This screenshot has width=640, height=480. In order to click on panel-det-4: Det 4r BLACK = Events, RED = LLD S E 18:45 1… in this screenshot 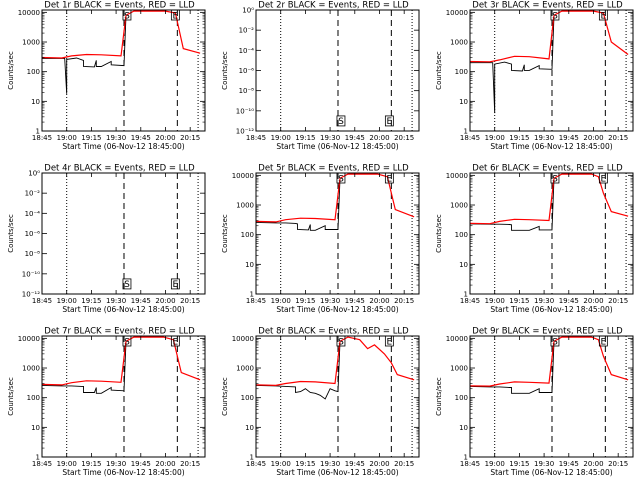, I will do `click(106, 239)`.